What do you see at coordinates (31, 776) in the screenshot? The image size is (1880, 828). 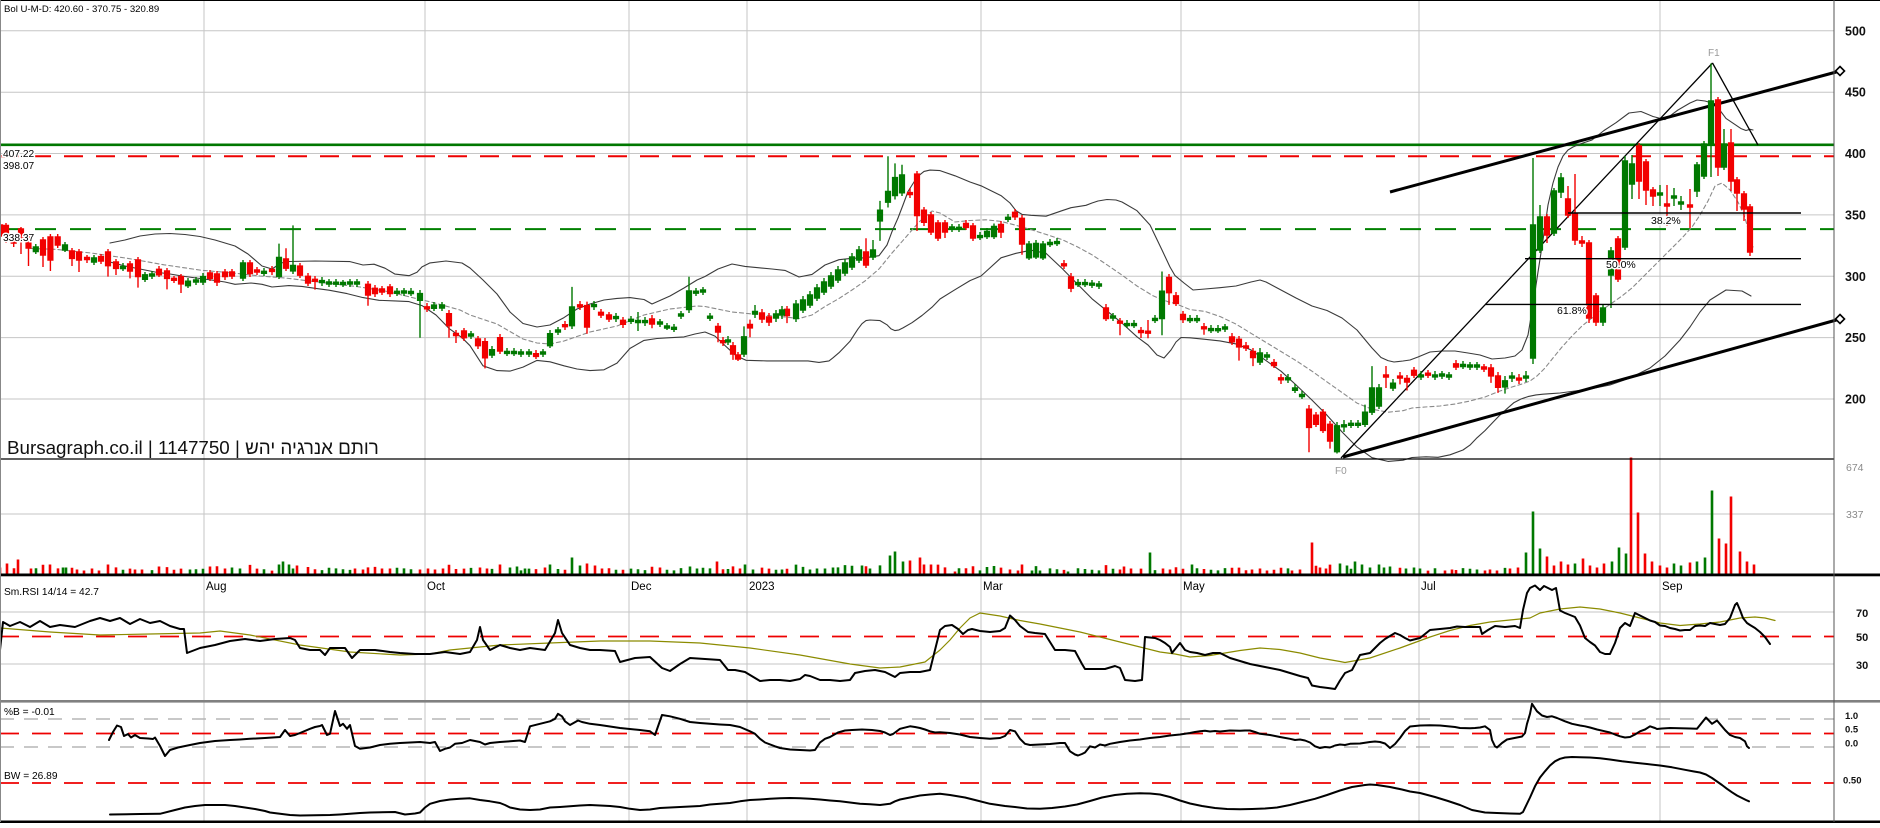 I see `svg-text: BW = 26.89` at bounding box center [31, 776].